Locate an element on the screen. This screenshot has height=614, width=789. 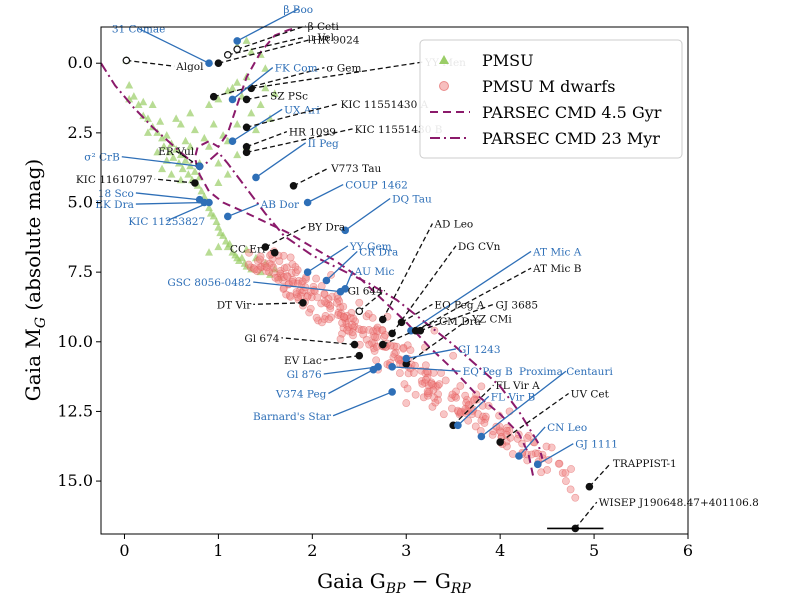
y-tick-label: 2.5 is located at coordinates (80, 132).